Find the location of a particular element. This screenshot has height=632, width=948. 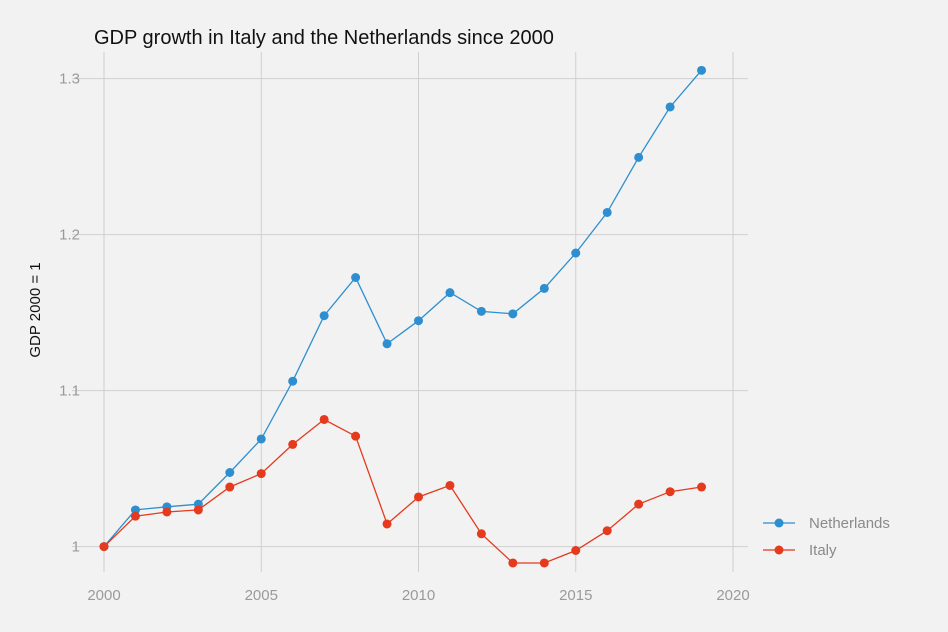

y-tick-label: 1 is located at coordinates (76, 547).